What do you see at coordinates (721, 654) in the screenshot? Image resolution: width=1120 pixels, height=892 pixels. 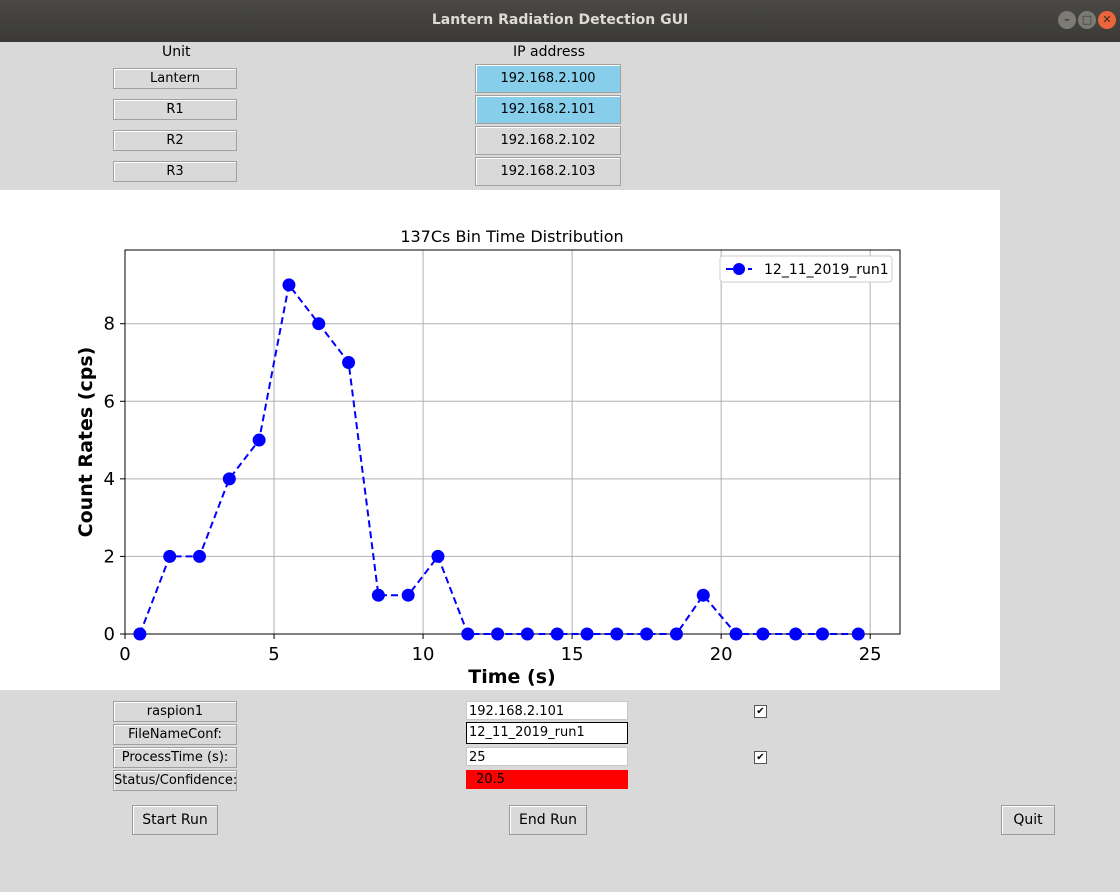 I see `x-tick-label: 20` at bounding box center [721, 654].